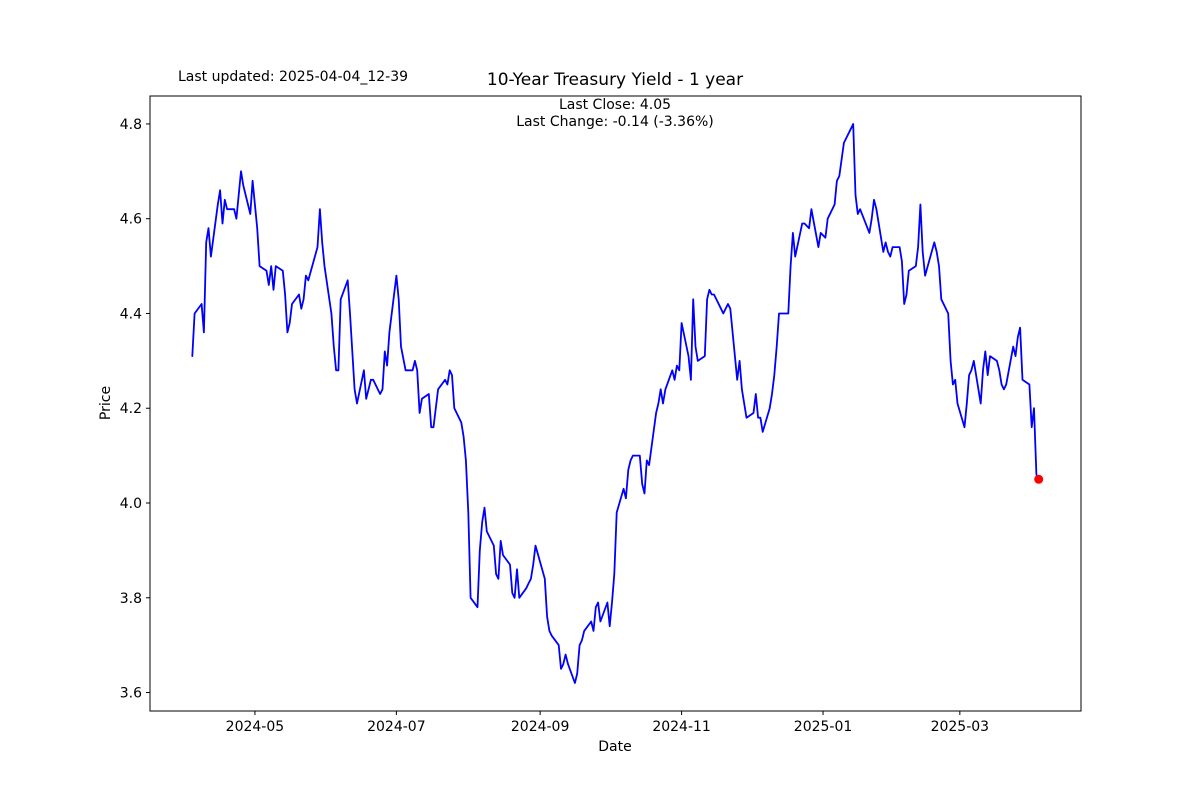 The width and height of the screenshot is (1200, 800). I want to click on last-close-text: Last Close: 4.05, so click(615, 105).